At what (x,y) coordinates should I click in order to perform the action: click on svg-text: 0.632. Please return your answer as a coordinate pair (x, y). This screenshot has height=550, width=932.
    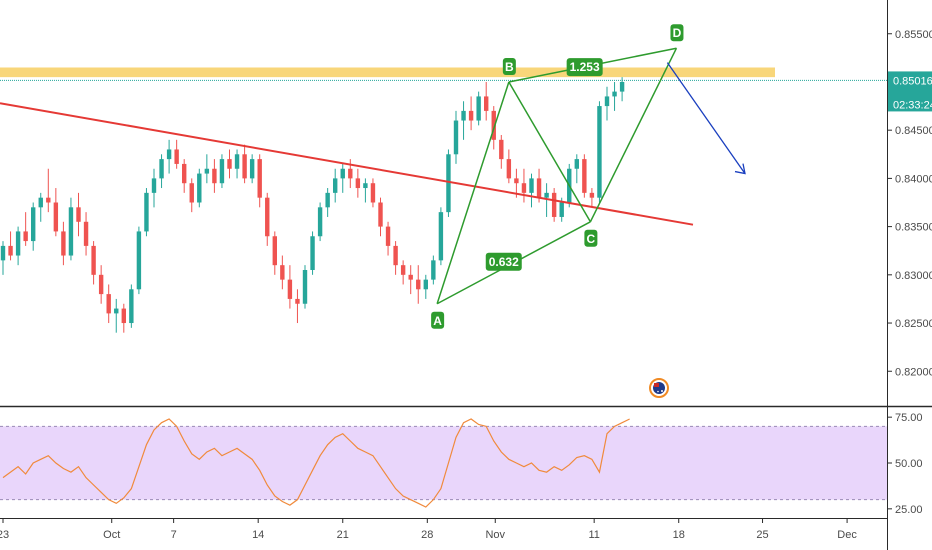
    Looking at the image, I should click on (504, 262).